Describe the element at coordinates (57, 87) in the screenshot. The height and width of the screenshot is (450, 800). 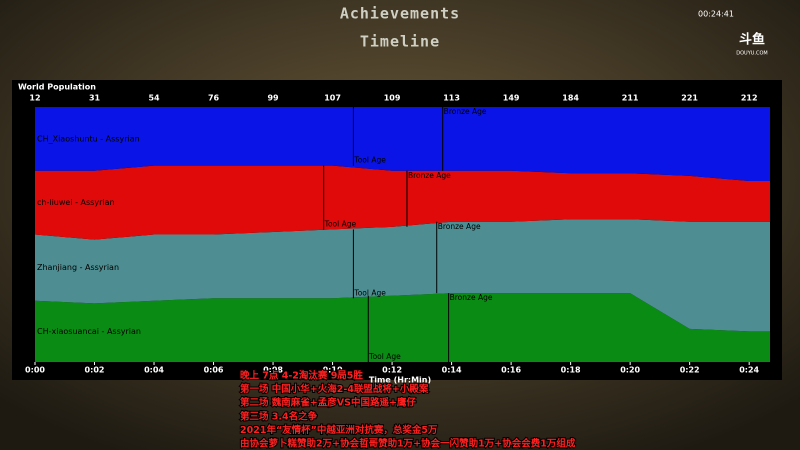
I see `chart-title: World Population` at that location.